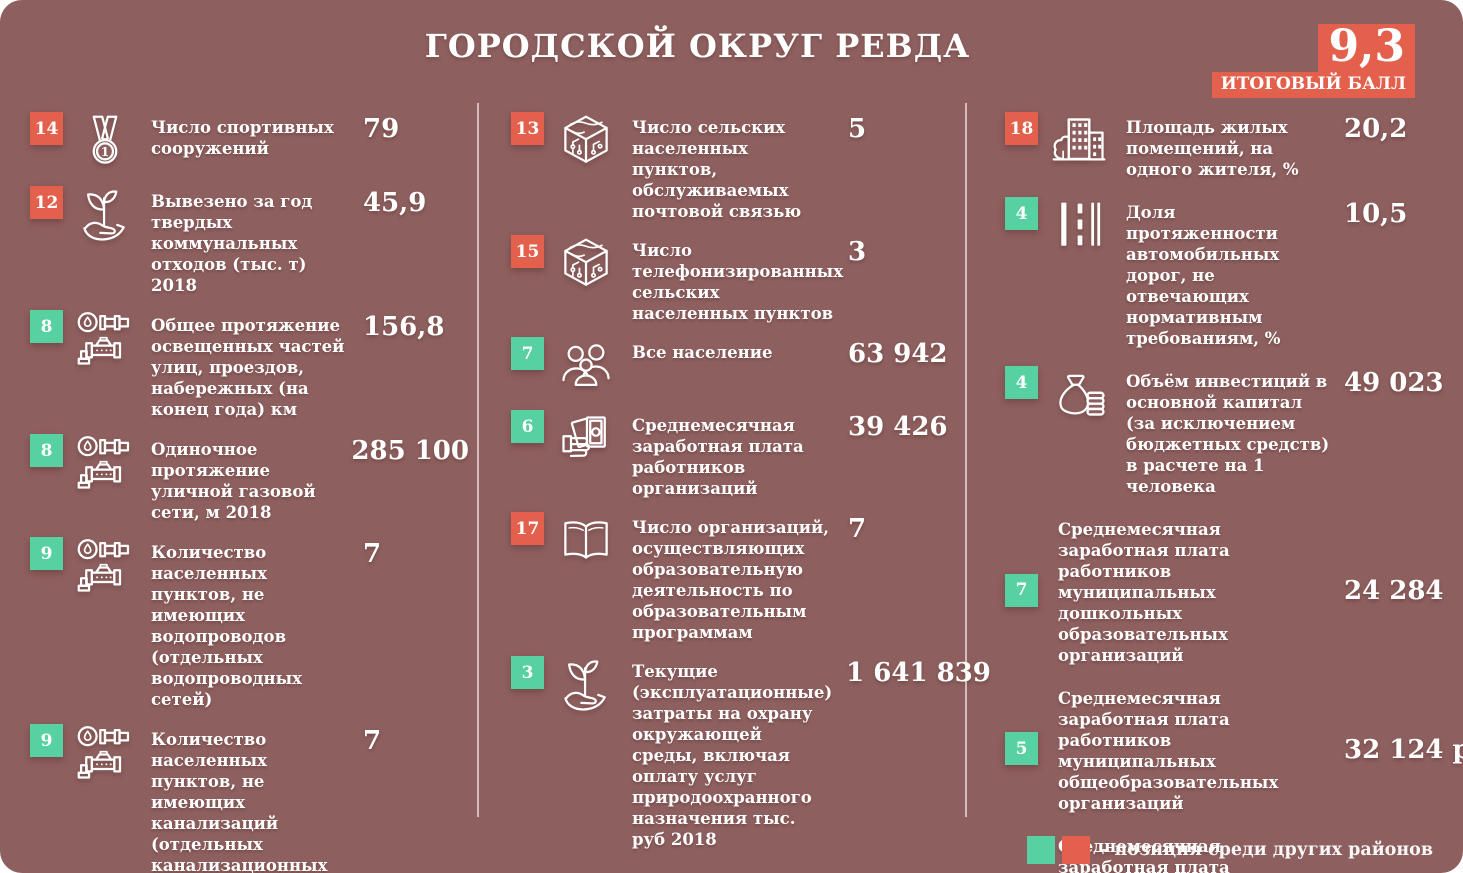 Image resolution: width=1463 pixels, height=873 pixels. I want to click on indicator-label: Все население, so click(702, 352).